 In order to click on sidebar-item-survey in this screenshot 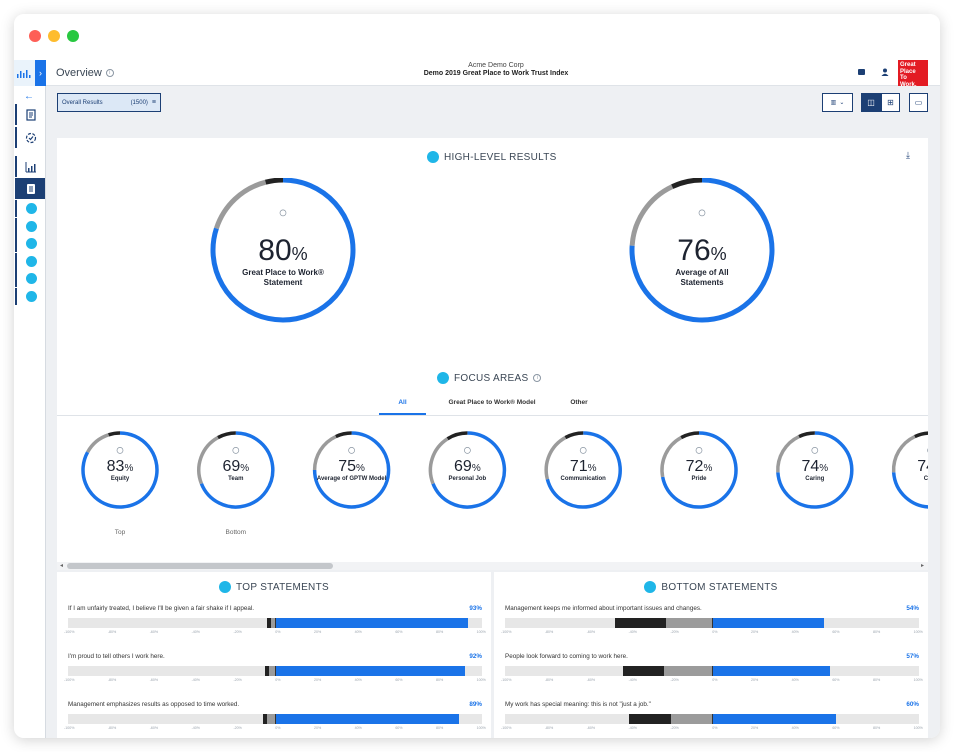, I will do `click(30, 114)`.